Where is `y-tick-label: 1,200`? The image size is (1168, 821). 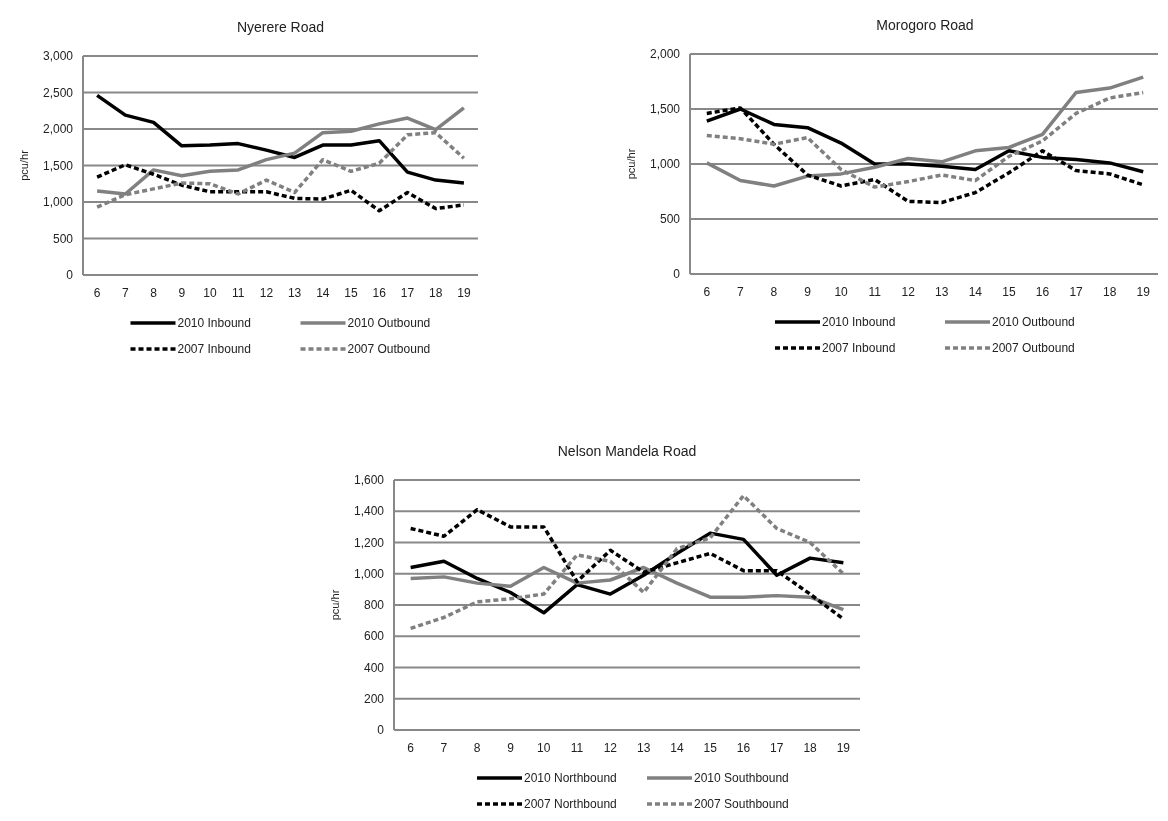 y-tick-label: 1,200 is located at coordinates (369, 542).